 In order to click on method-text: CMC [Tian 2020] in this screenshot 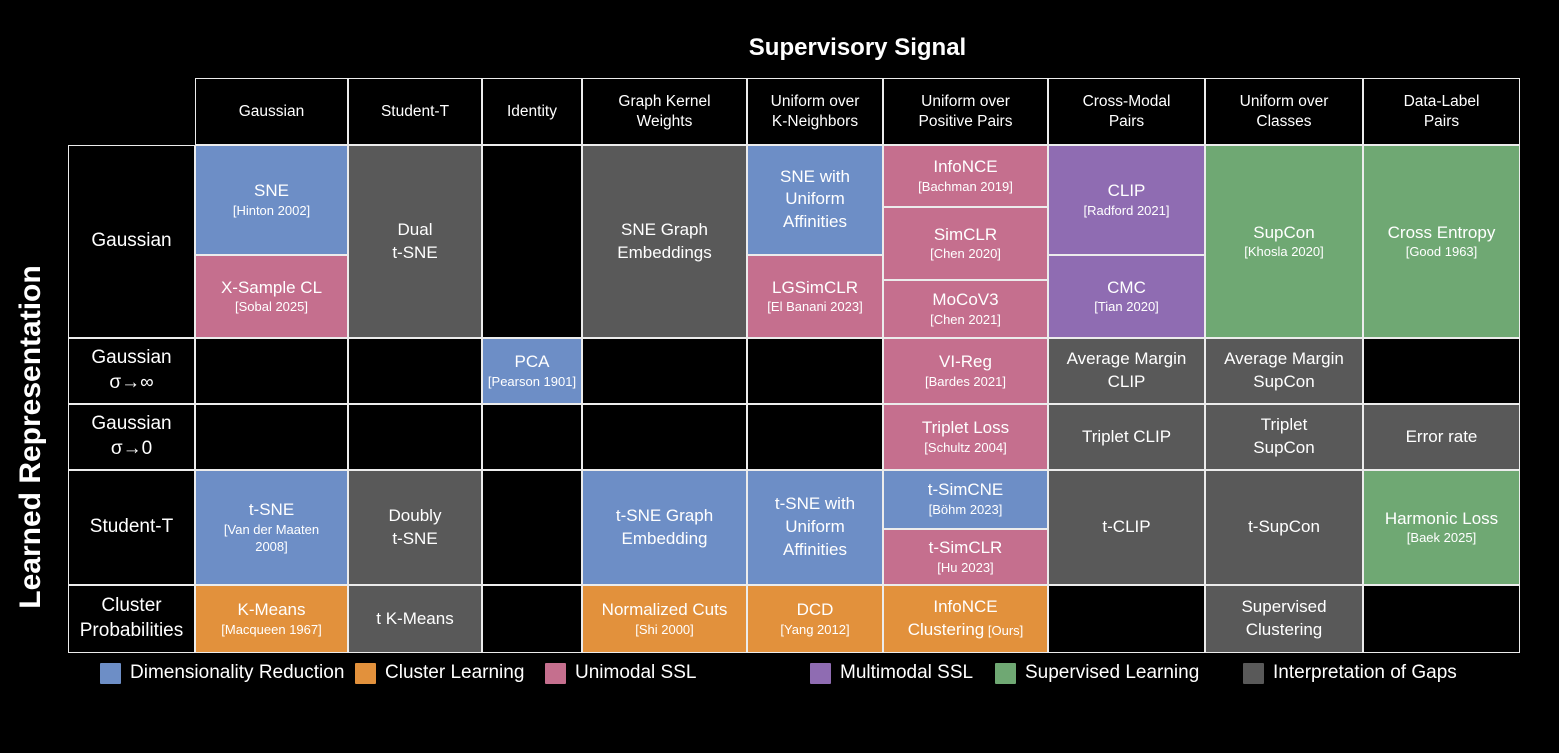, I will do `click(1126, 297)`.